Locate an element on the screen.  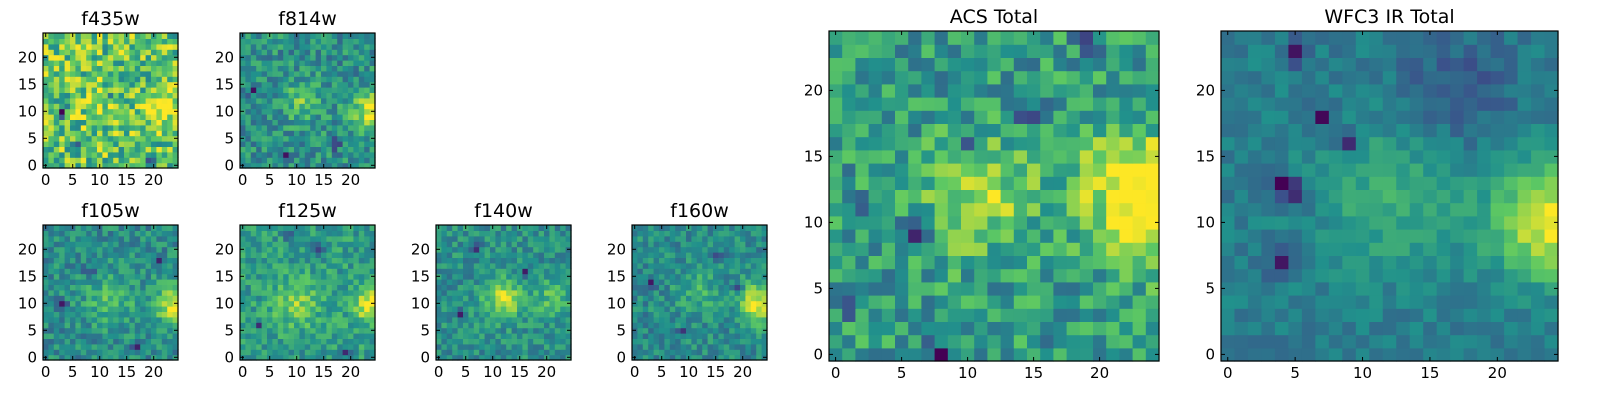
axes-frame is located at coordinates (307, 100).